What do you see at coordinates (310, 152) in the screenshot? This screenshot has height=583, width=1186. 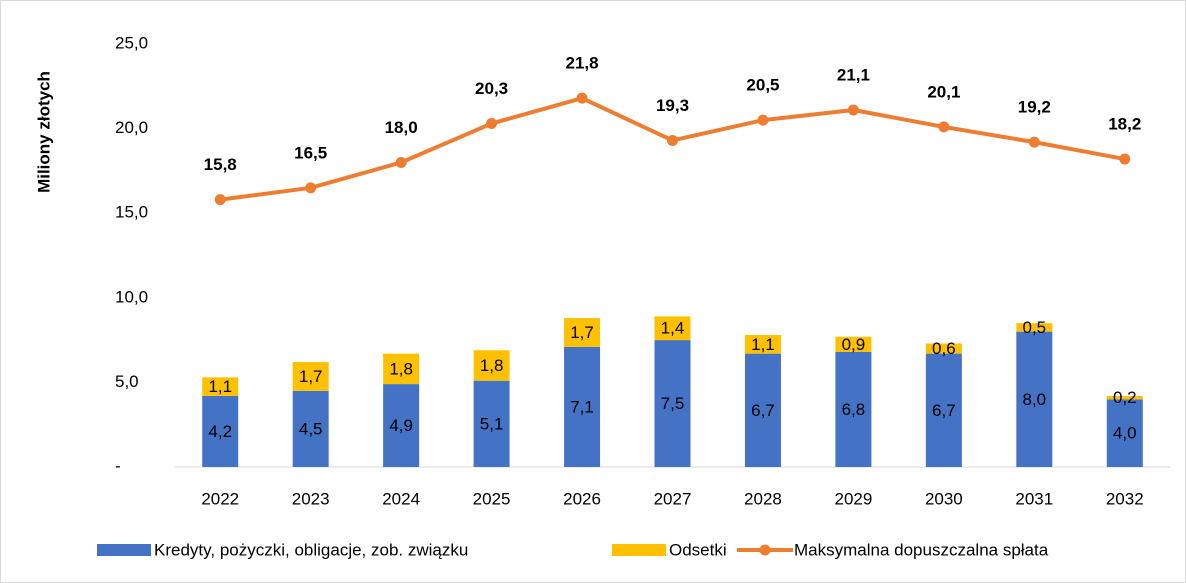 I see `line-value-label: 16,5` at bounding box center [310, 152].